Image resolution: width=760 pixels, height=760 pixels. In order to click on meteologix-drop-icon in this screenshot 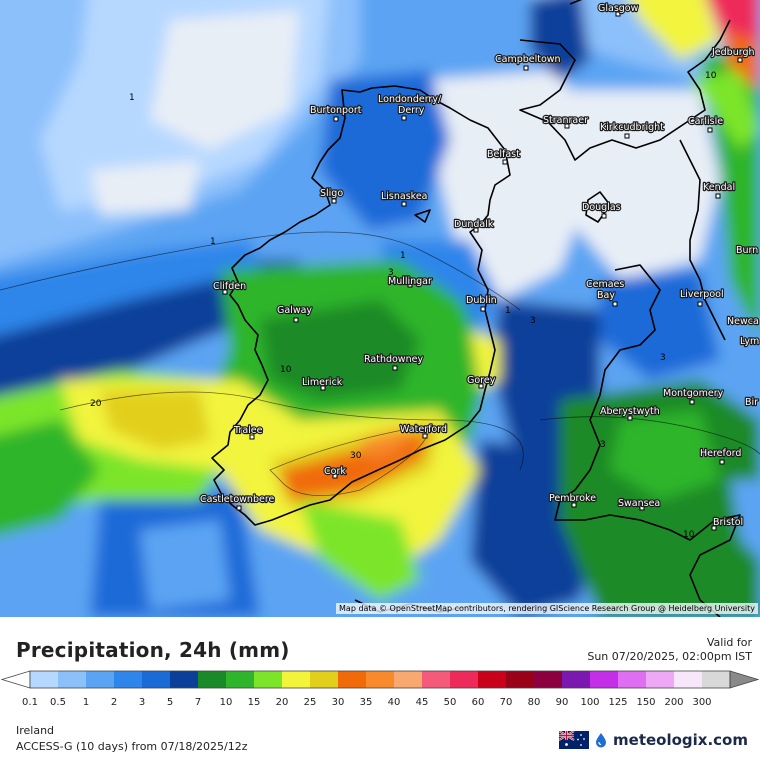, I will do `click(601, 740)`.